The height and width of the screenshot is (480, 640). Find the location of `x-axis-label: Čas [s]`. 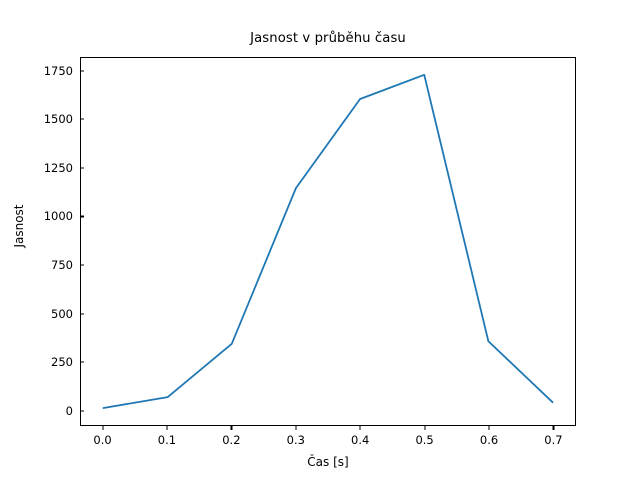

x-axis-label: Čas [s] is located at coordinates (328, 462).